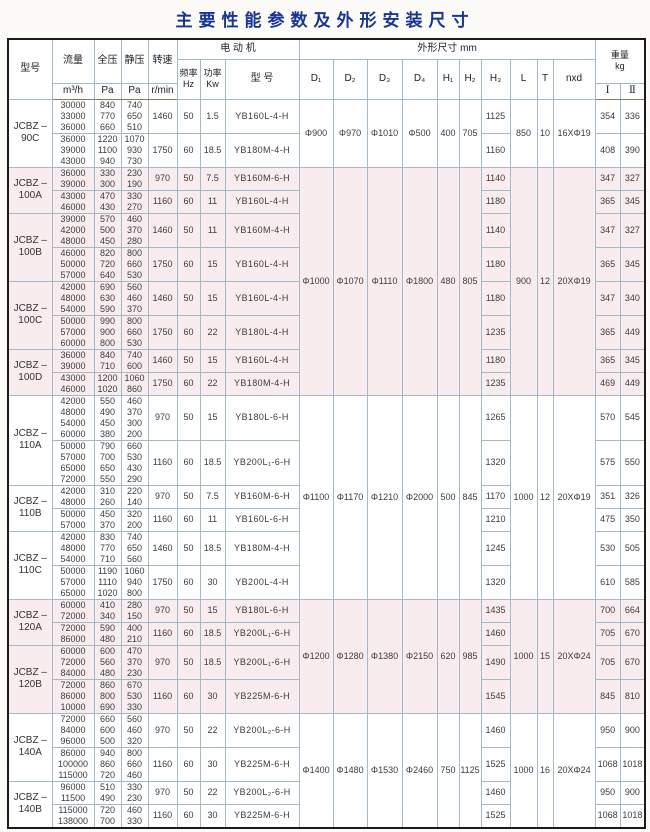  What do you see at coordinates (107, 501) in the screenshot?
I see `cell-total-pressure-value: 260` at bounding box center [107, 501].